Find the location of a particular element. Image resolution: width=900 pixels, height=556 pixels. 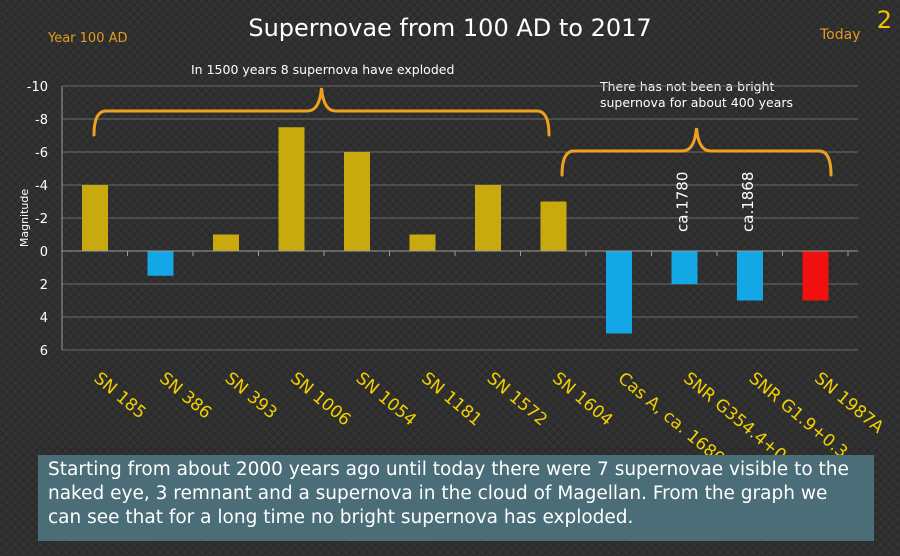

bracket-left is located at coordinates (321, 112).